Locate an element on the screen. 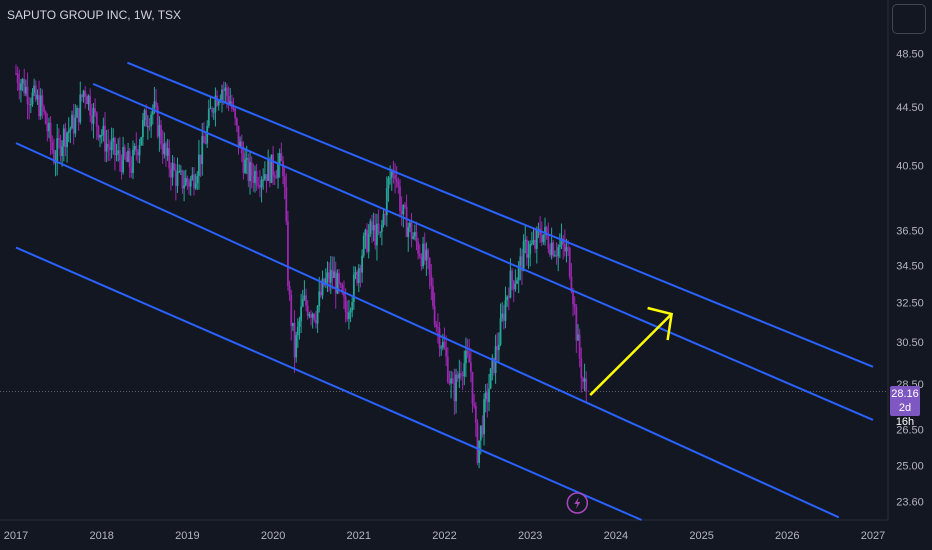 The image size is (932, 550). x-tick-label: 2024 is located at coordinates (616, 536).